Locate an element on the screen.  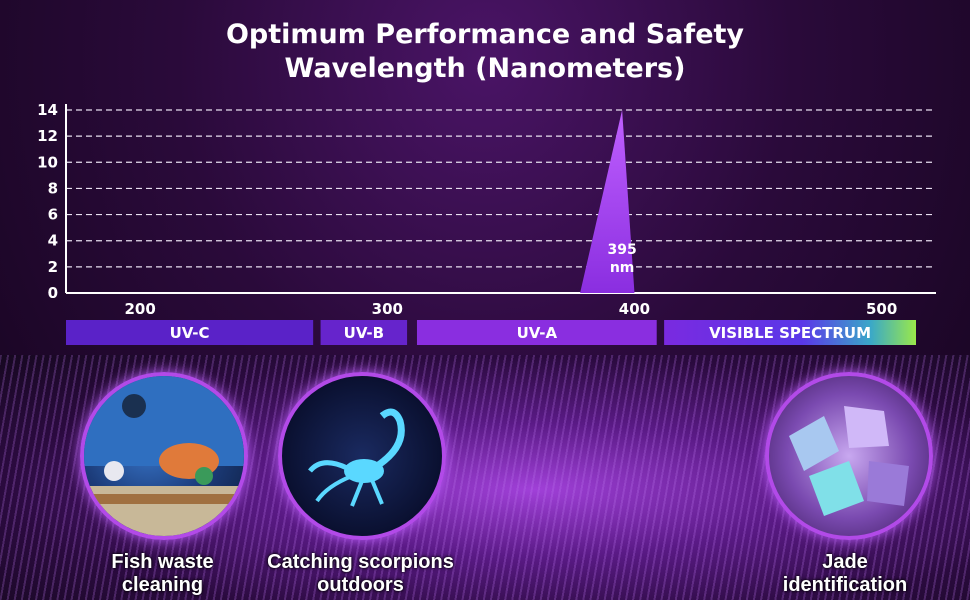
application-label-scorpion-text: Catching scorpions outdoors is located at coordinates (360, 573).